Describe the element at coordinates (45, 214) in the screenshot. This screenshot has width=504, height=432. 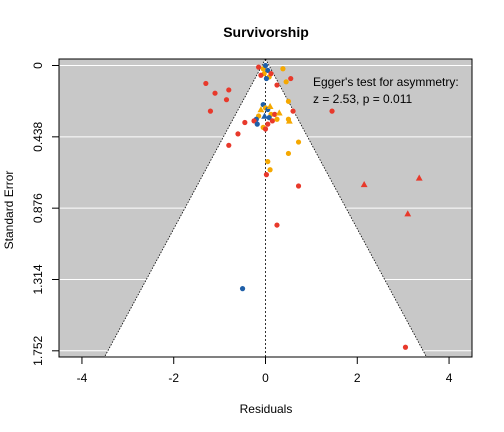
I see `y-axis: 0 0.438 0.876 1.314 1.752` at that location.